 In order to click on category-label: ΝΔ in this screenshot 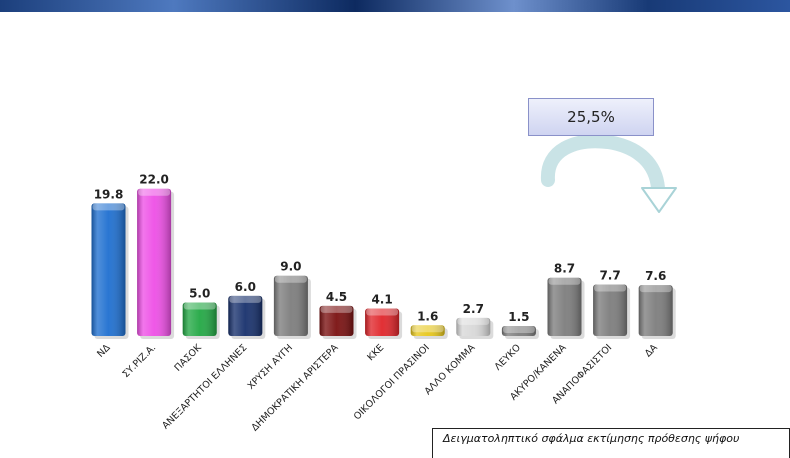, I will do `click(104, 351)`.